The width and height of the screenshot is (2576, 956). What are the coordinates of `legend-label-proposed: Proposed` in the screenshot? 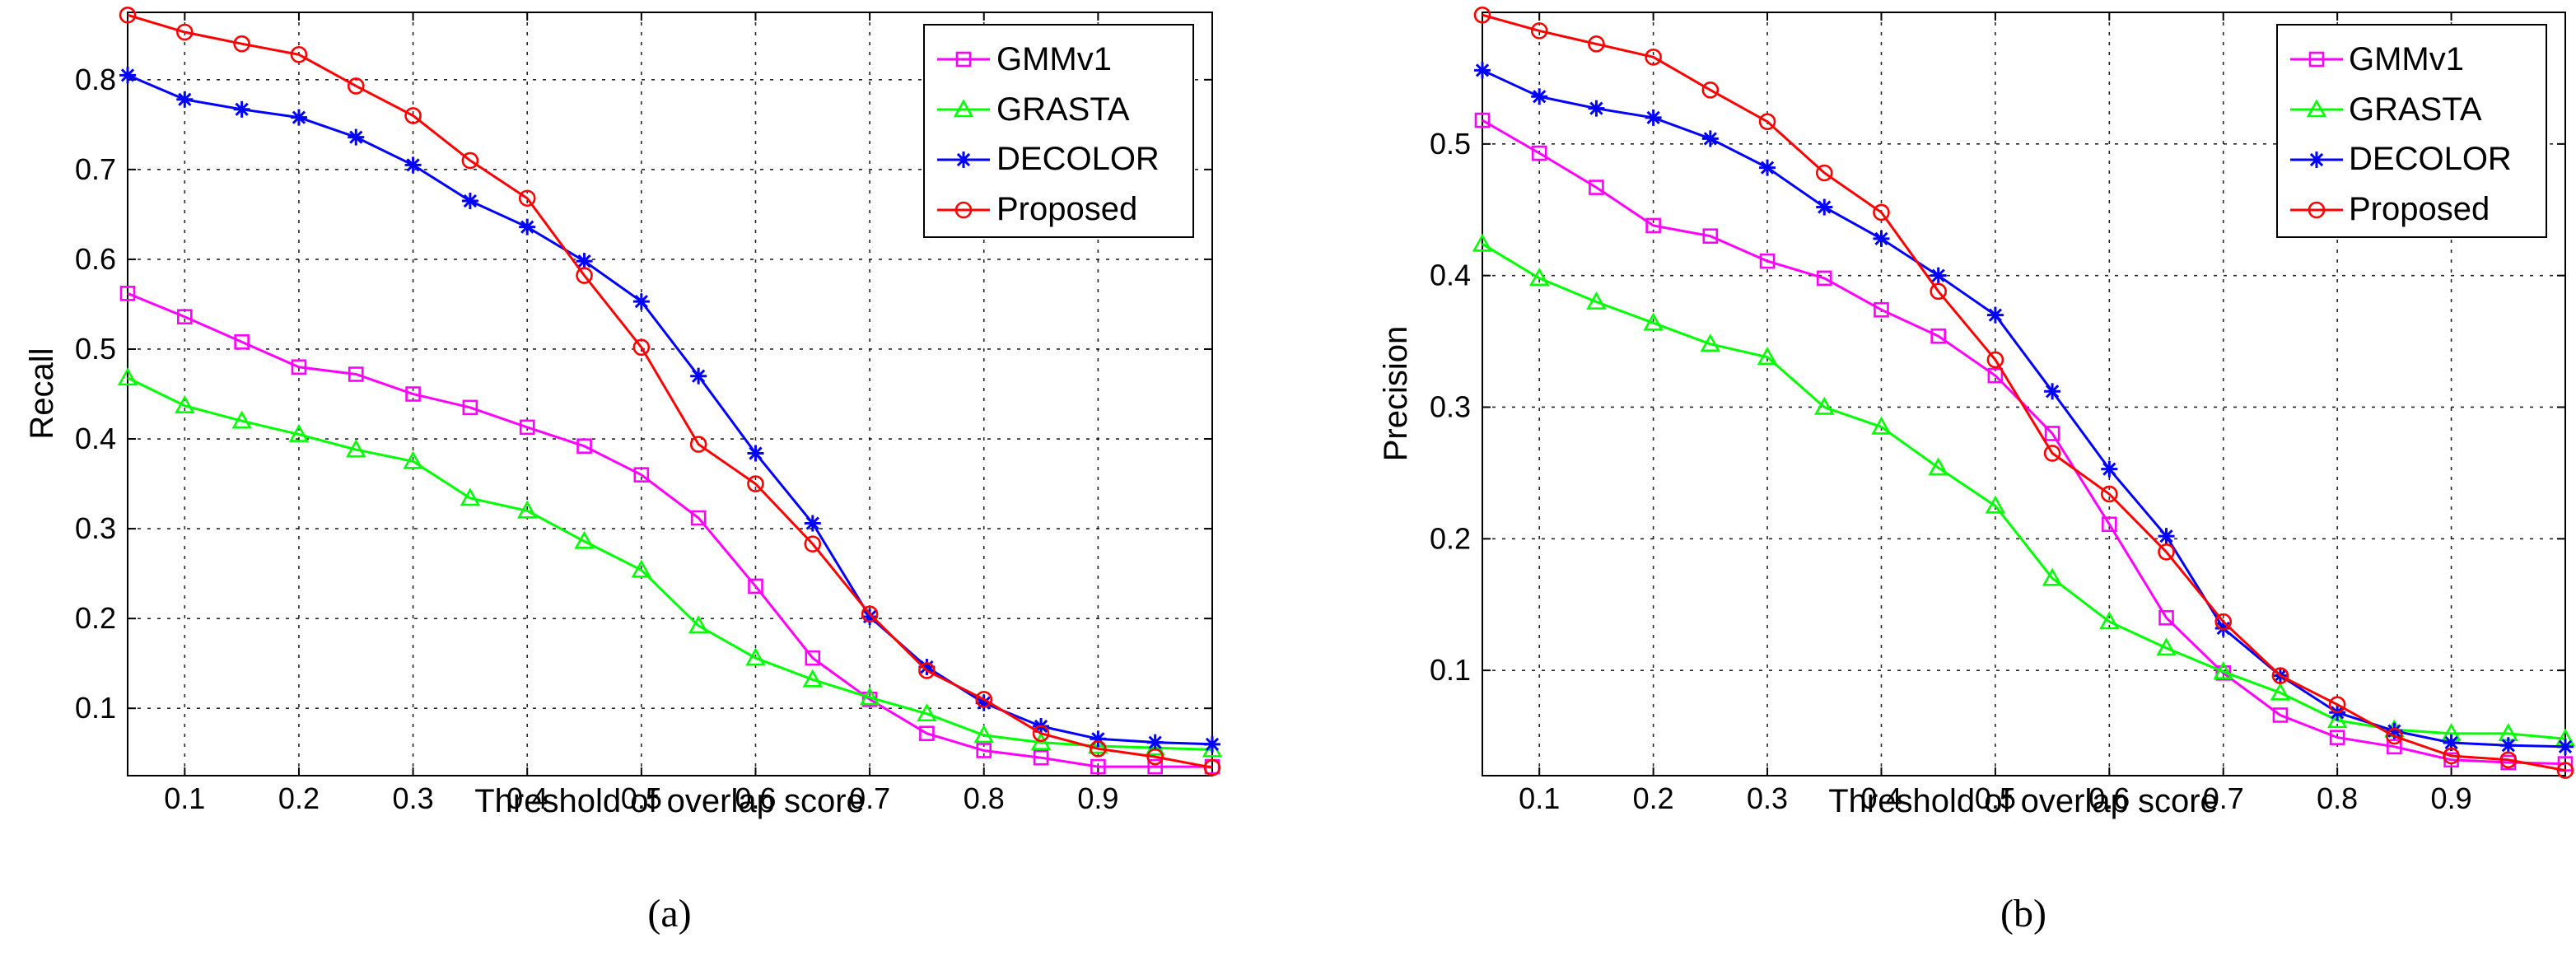 It's located at (1066, 209).